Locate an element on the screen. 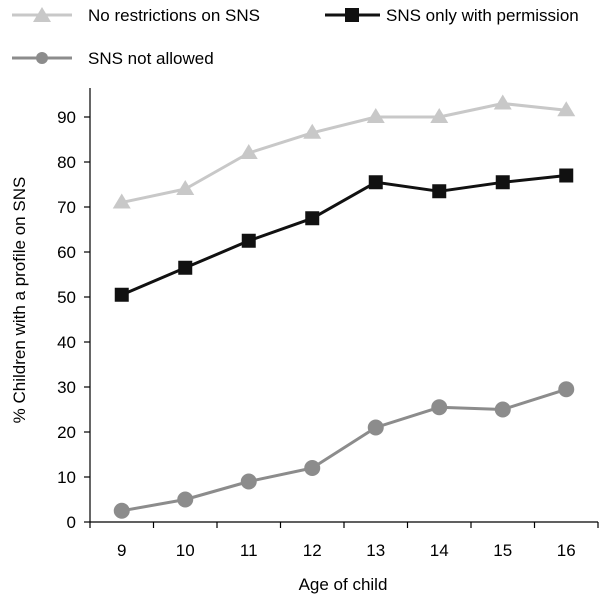  y-tick-label: 90 is located at coordinates (66, 117).